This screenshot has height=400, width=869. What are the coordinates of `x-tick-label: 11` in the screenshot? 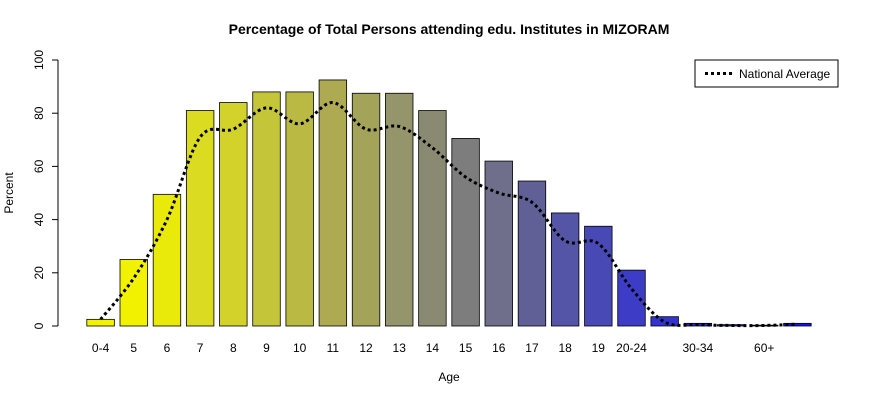 It's located at (333, 348).